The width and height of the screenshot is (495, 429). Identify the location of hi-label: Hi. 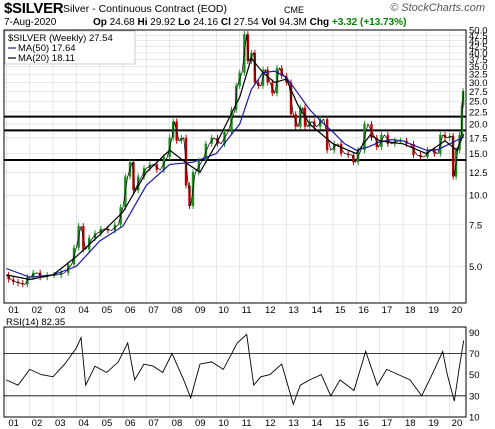
(142, 22).